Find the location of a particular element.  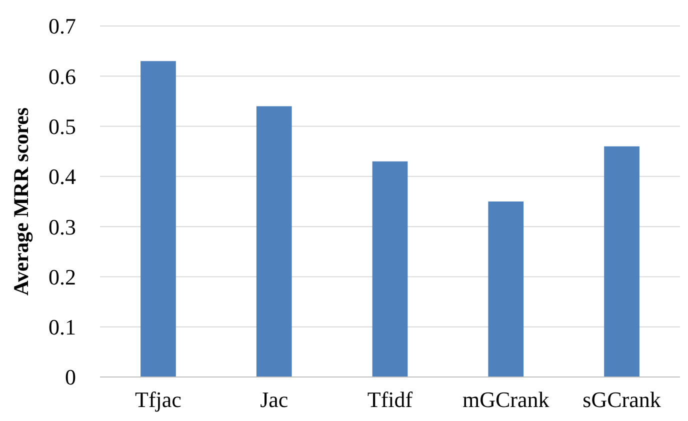

y-tick-label: 0.4 is located at coordinates (62, 177).